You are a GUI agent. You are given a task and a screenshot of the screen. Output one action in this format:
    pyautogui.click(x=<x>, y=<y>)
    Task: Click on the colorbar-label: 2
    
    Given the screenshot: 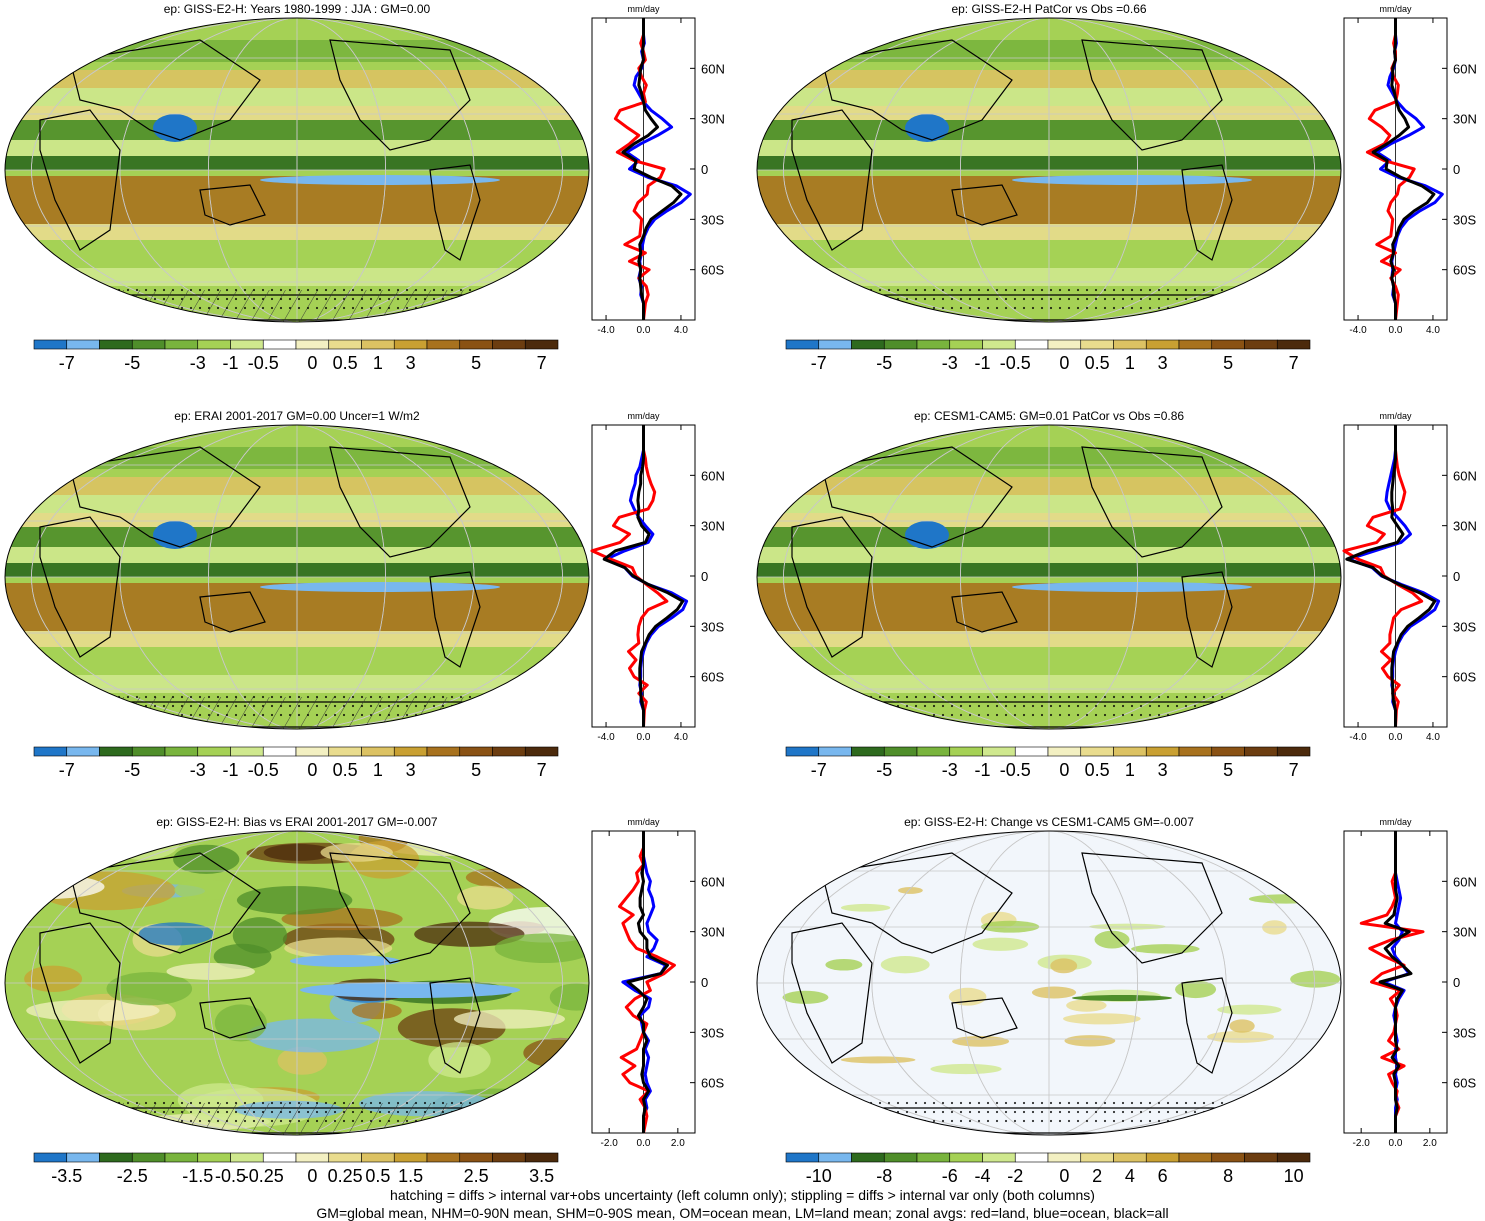 What is the action you would take?
    pyautogui.click(x=1097, y=1176)
    